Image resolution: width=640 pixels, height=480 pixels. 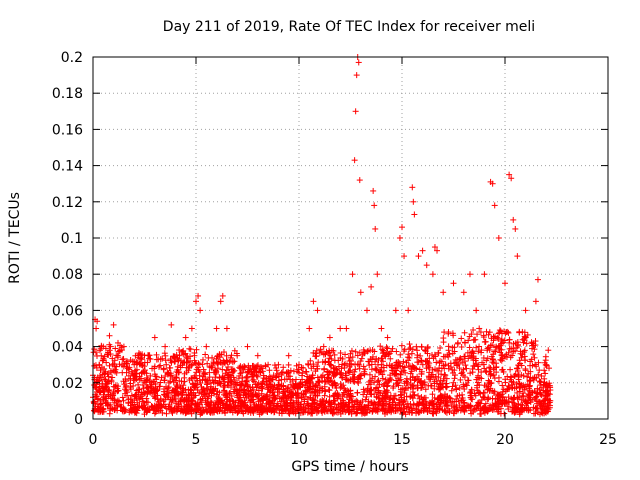 I want to click on y-tick-label: 0.16, so click(x=67, y=130).